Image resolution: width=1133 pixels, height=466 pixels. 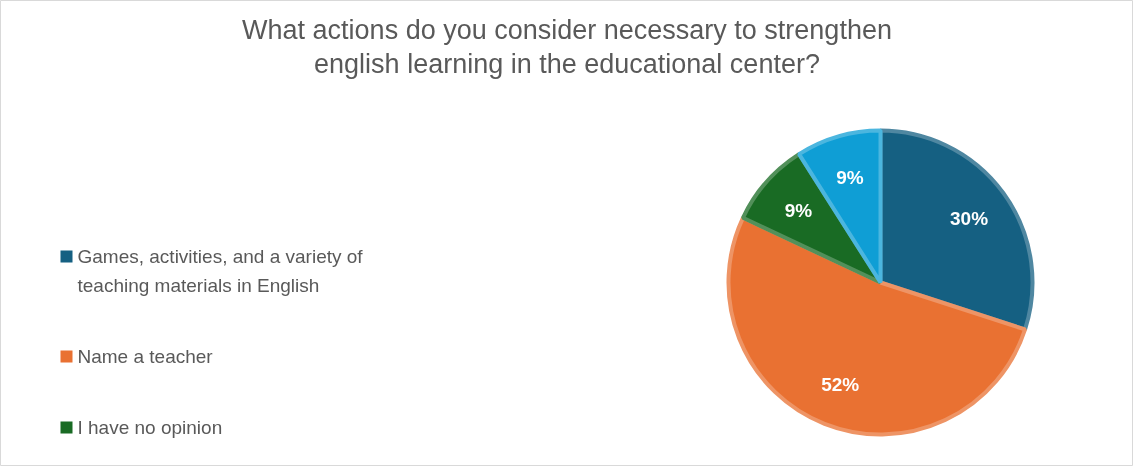 I want to click on legend-label: Name a teacher, so click(x=145, y=356).